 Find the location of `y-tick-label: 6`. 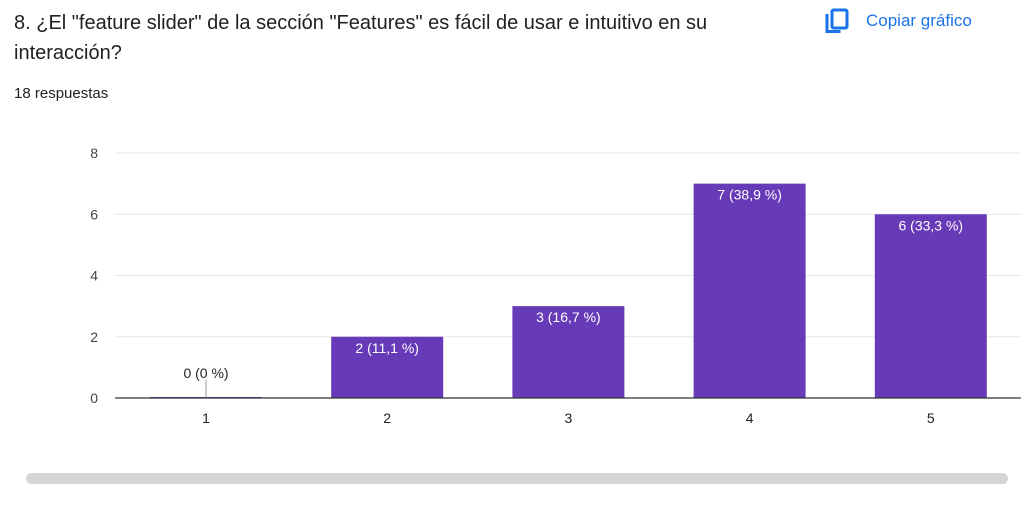

y-tick-label: 6 is located at coordinates (94, 214).